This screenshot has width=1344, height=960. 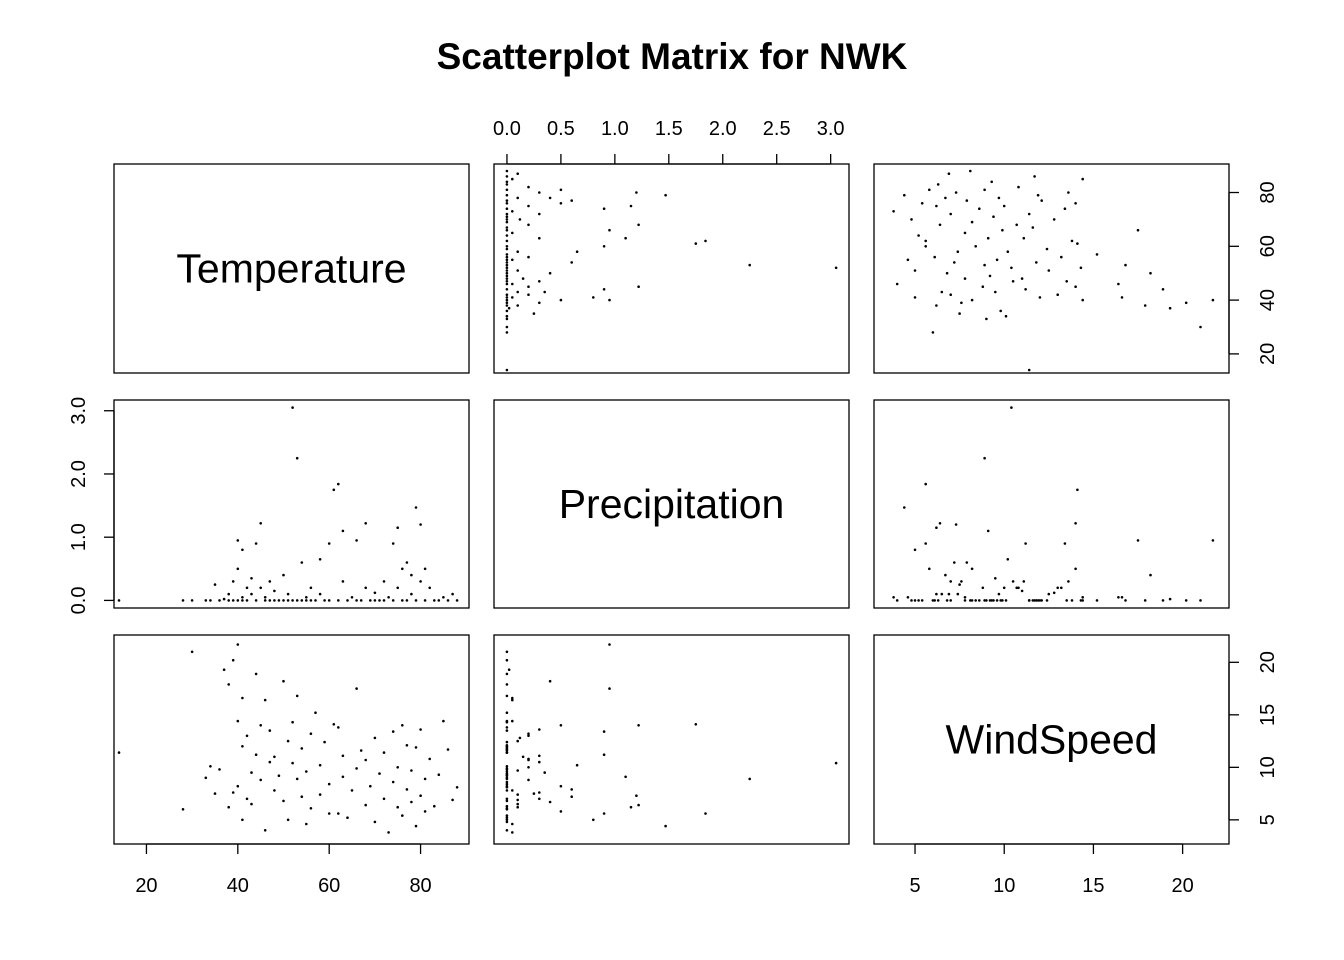 I want to click on x-tick-label: 0.5, so click(x=561, y=129).